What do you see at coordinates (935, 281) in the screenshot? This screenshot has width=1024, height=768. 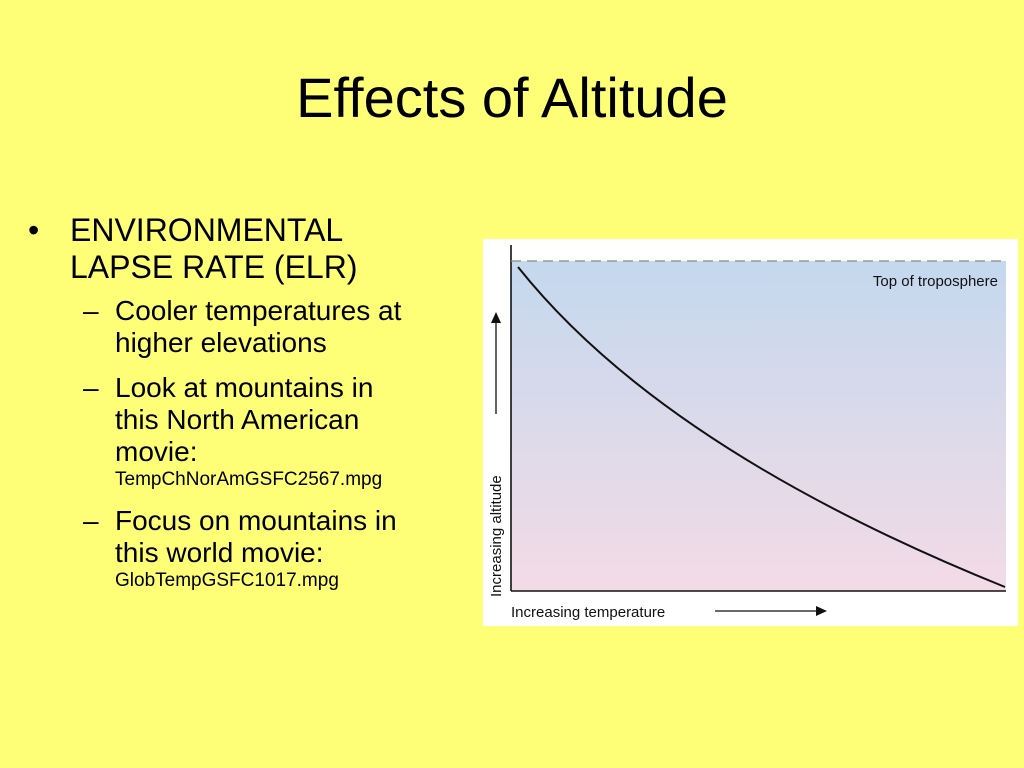 I see `tropopause-label: Top of troposphere` at bounding box center [935, 281].